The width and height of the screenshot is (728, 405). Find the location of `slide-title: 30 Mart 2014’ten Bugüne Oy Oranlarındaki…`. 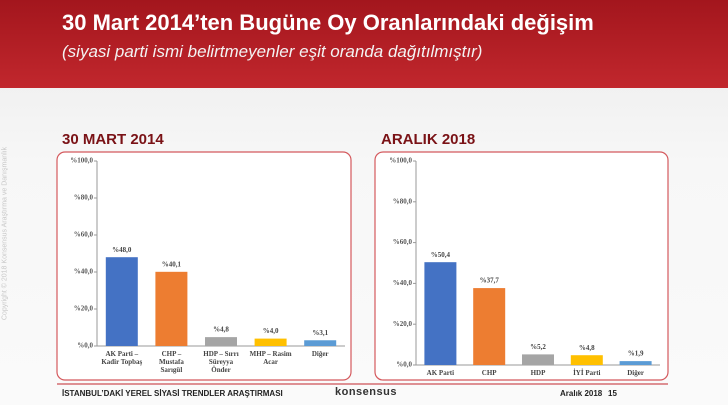

slide-title: 30 Mart 2014’ten Bugüne Oy Oranlarındaki… is located at coordinates (328, 22).